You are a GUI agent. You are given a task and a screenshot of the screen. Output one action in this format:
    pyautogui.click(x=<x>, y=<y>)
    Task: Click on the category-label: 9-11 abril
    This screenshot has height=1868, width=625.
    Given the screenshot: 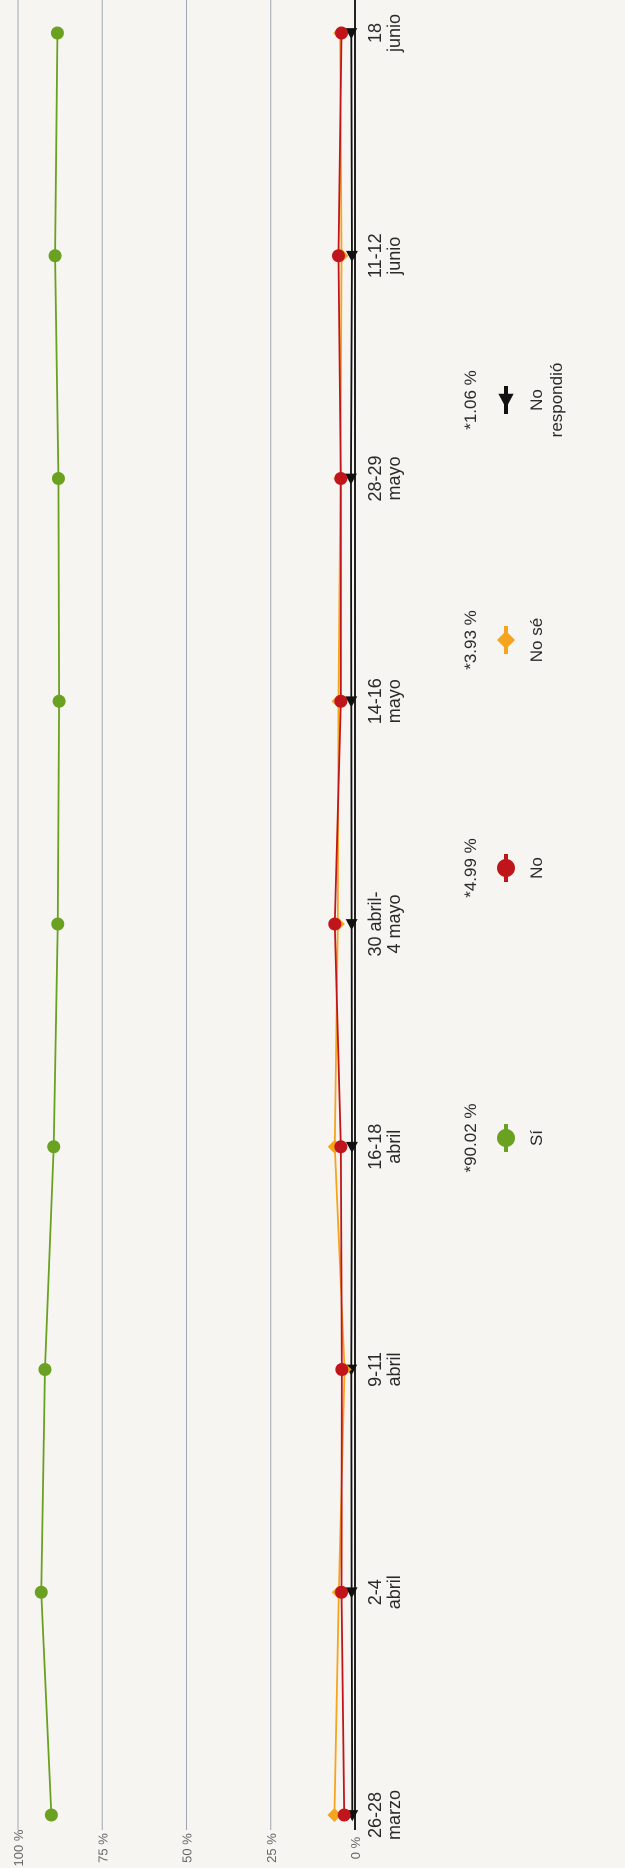 What is the action you would take?
    pyautogui.click(x=384, y=1369)
    